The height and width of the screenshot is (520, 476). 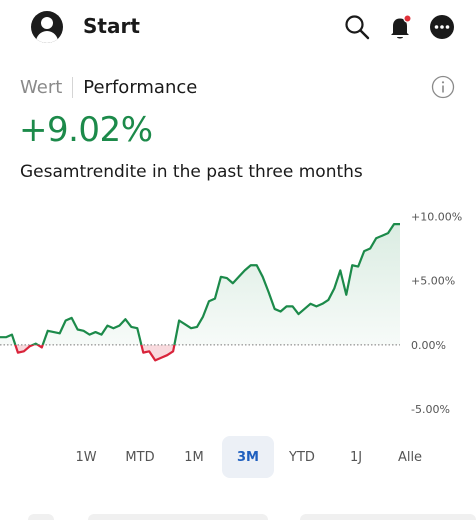 What do you see at coordinates (433, 281) in the screenshot?
I see `y-tick-label: +5.00%` at bounding box center [433, 281].